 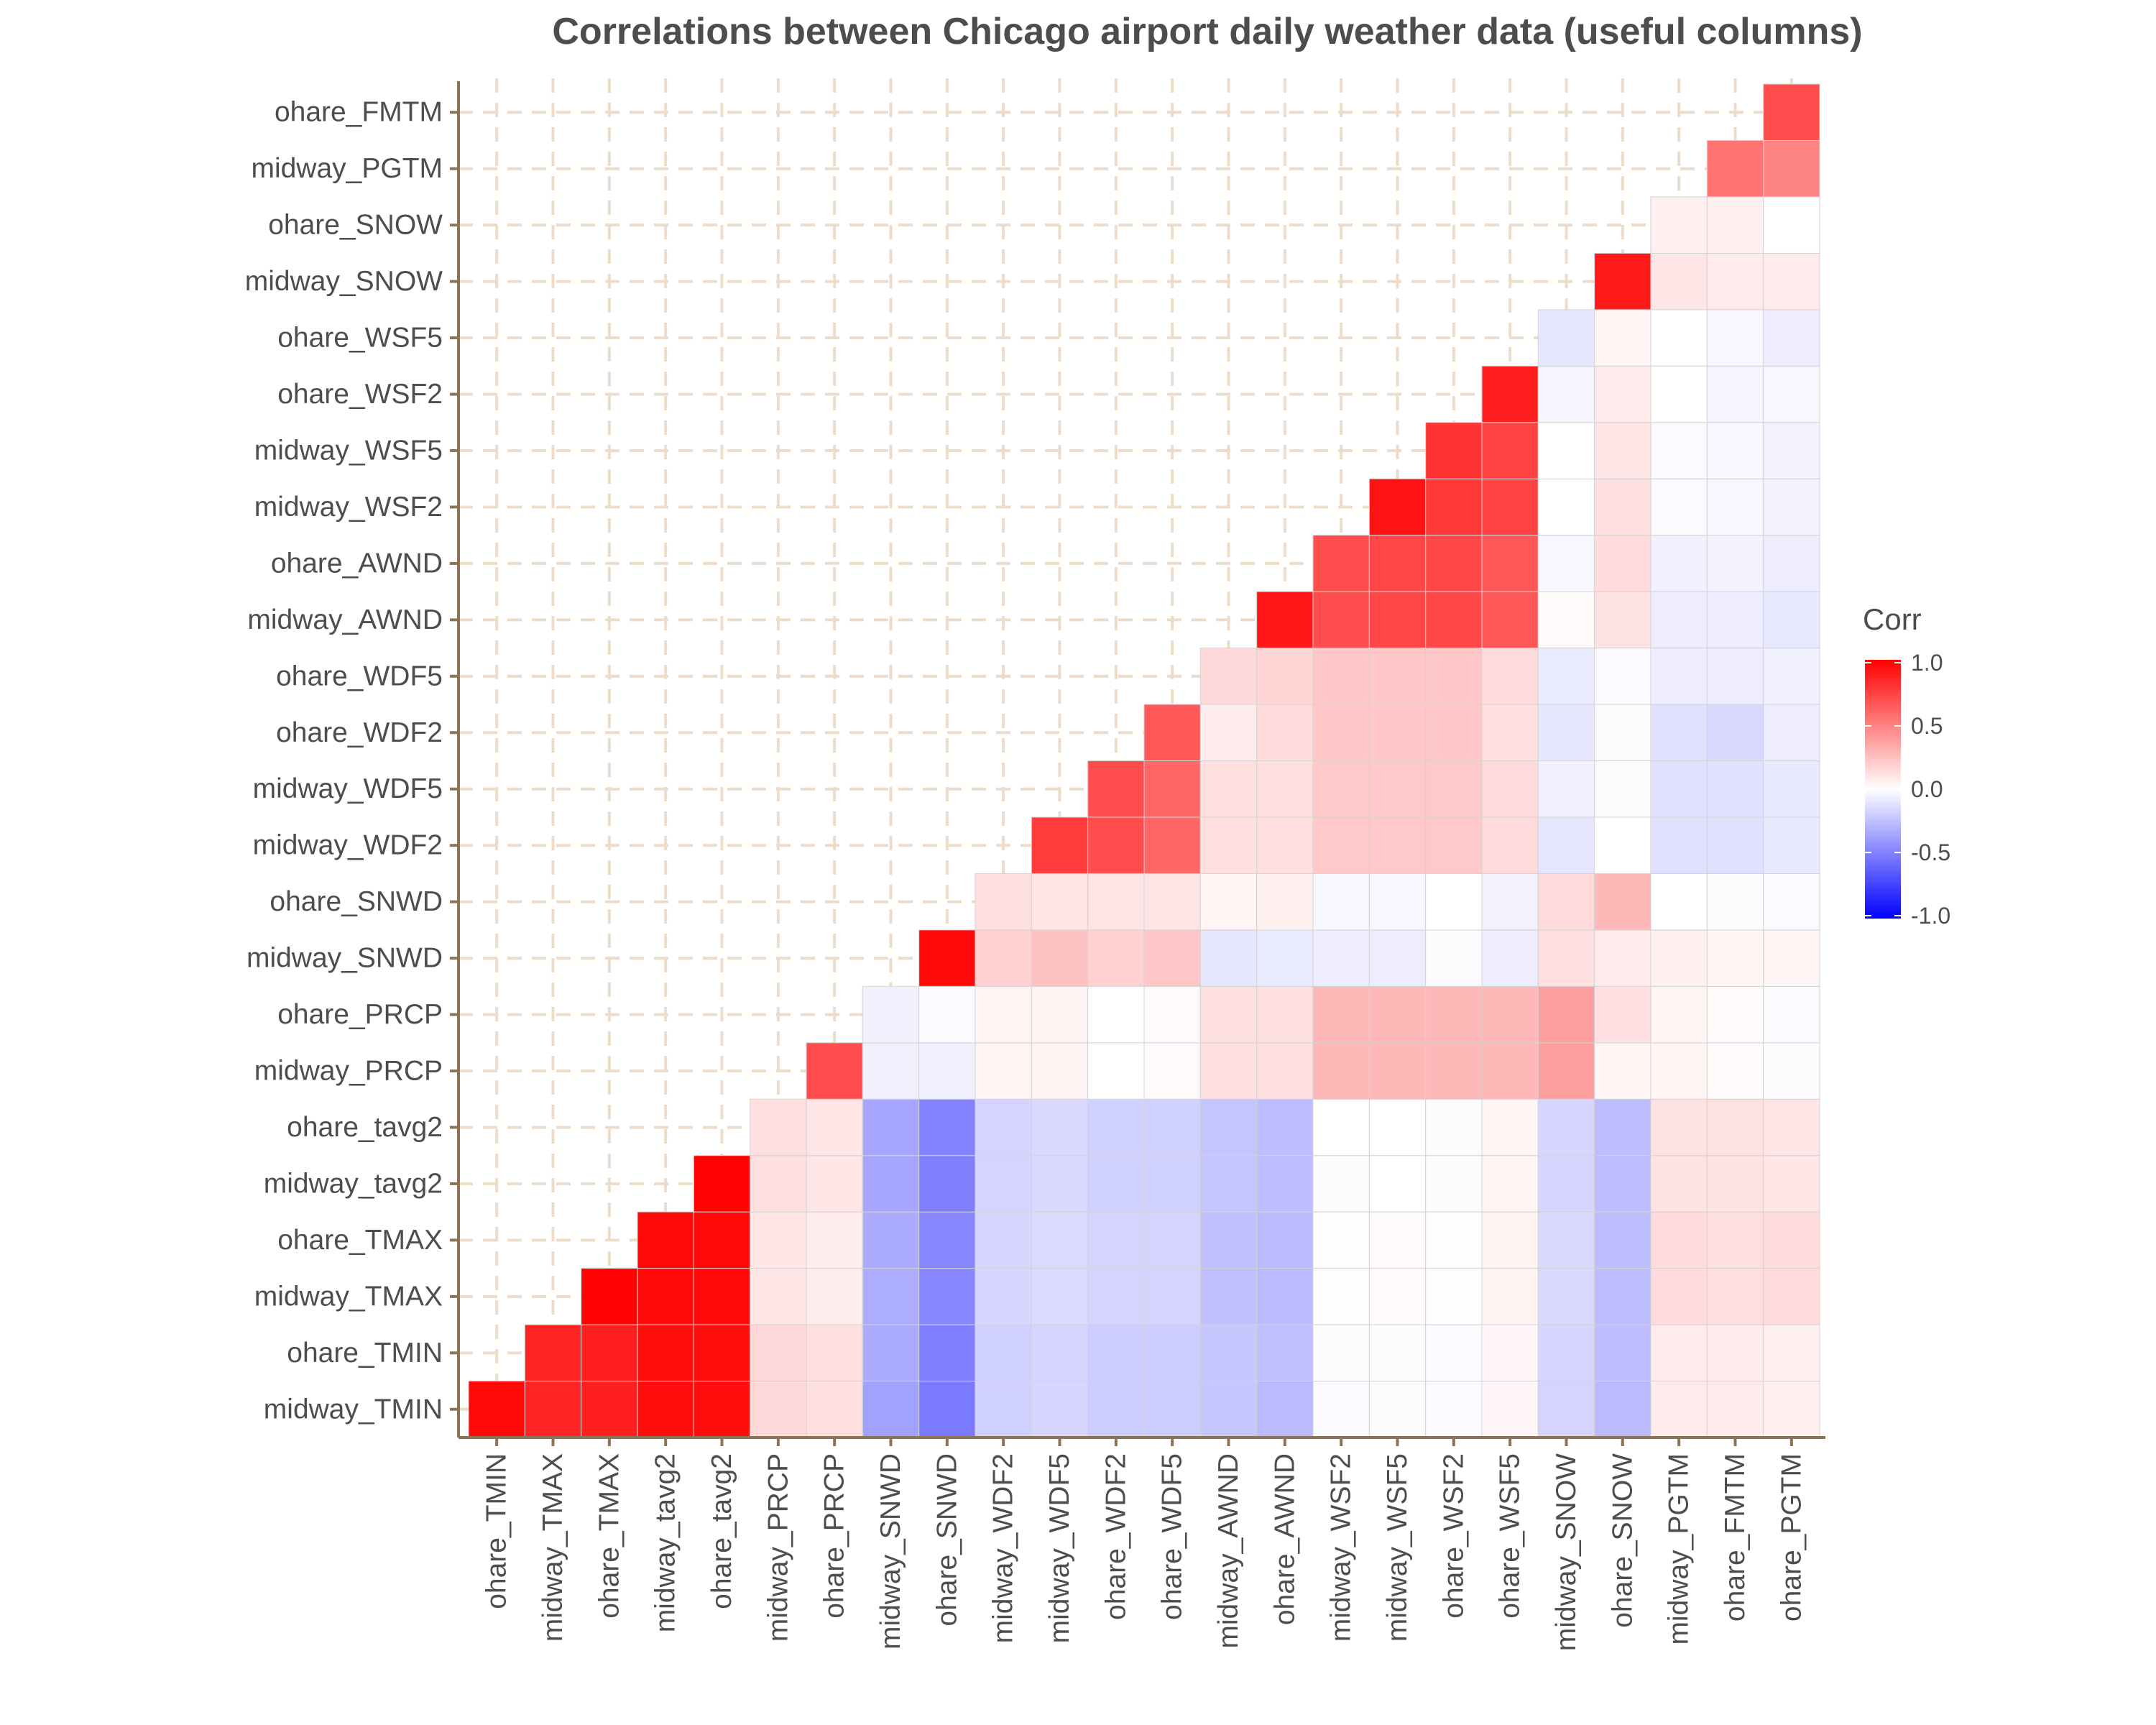 What do you see at coordinates (359, 112) in the screenshot?
I see `y-tick-label: ohare_FMTM` at bounding box center [359, 112].